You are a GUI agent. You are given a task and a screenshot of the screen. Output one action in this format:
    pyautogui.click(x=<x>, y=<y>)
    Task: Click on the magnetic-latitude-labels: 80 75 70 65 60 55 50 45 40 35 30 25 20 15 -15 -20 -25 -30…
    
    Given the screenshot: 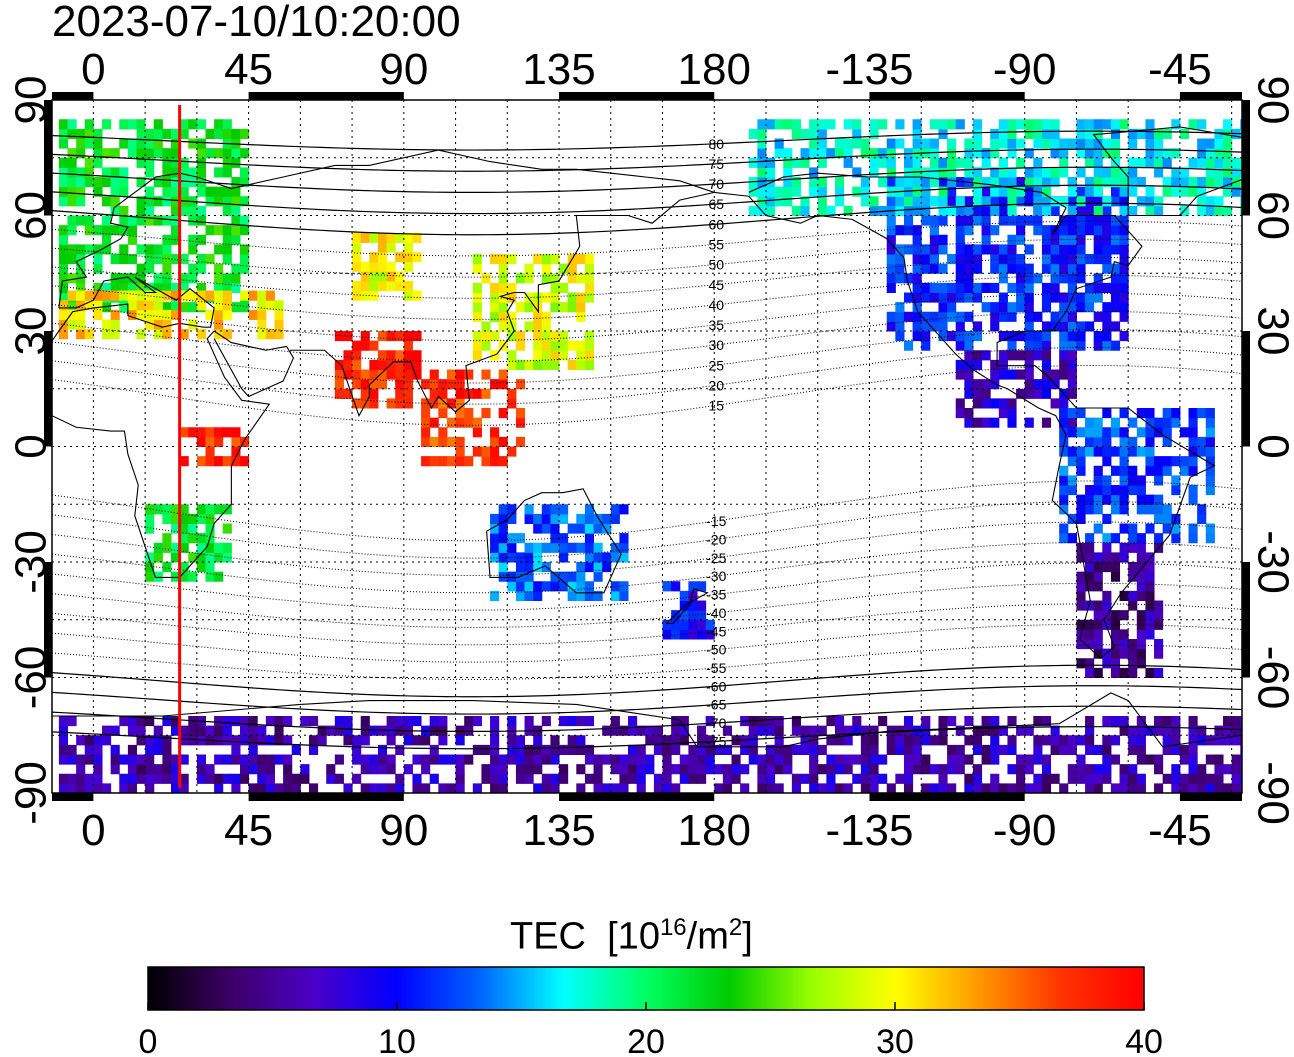 What is the action you would take?
    pyautogui.click(x=716, y=443)
    